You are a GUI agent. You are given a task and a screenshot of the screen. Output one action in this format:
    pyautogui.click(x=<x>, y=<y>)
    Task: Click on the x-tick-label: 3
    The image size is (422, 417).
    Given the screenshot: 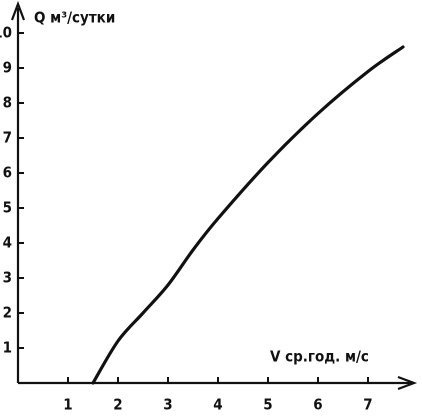 What is the action you would take?
    pyautogui.click(x=167, y=405)
    